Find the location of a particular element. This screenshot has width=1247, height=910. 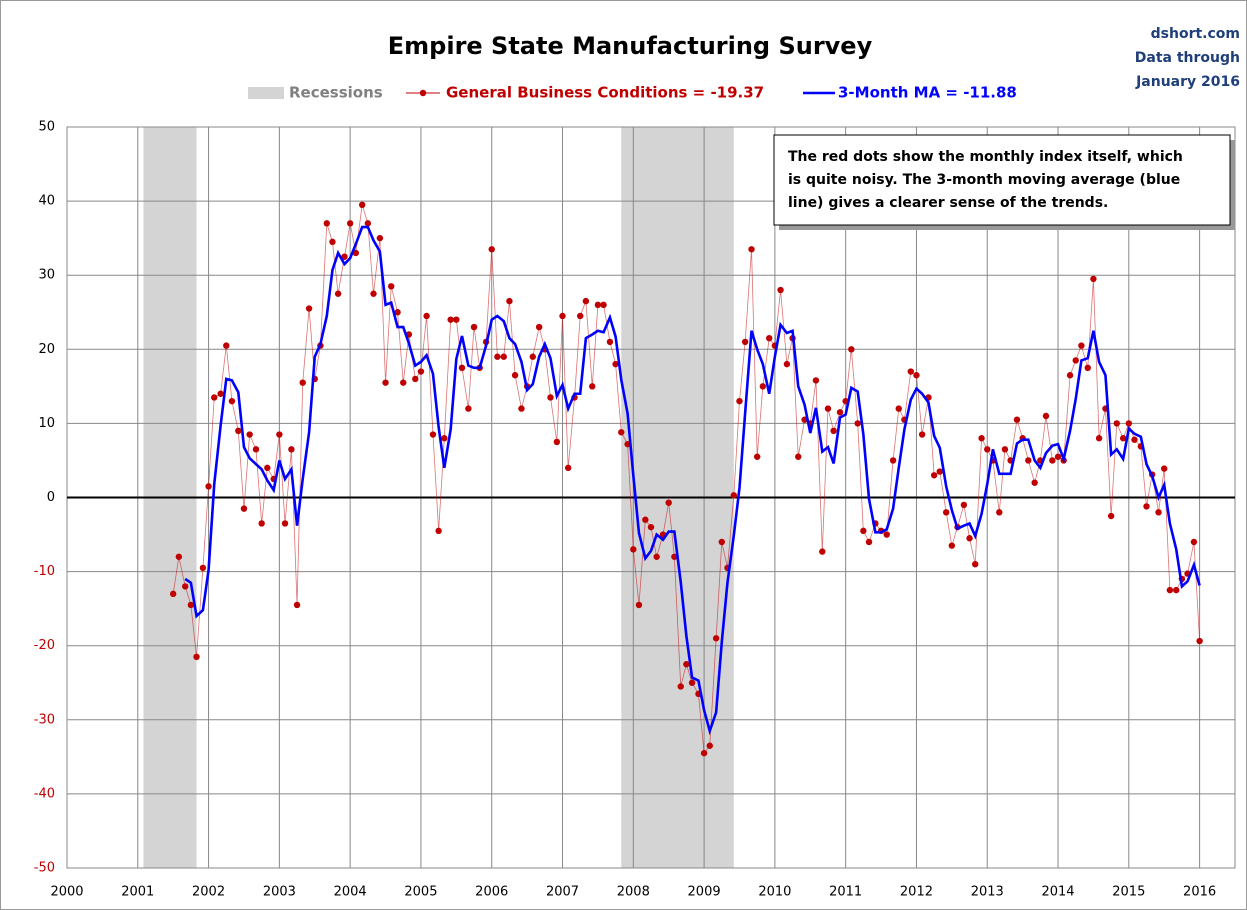

x-tick-label: 2009 is located at coordinates (704, 892).